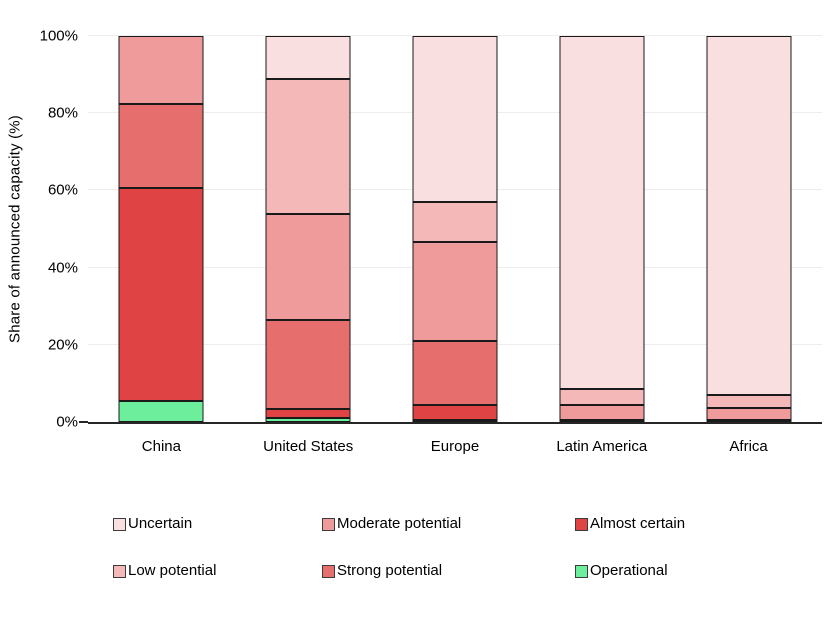 This screenshot has height=620, width=826. What do you see at coordinates (308, 57) in the screenshot?
I see `bar-segment-united-states-uncertain` at bounding box center [308, 57].